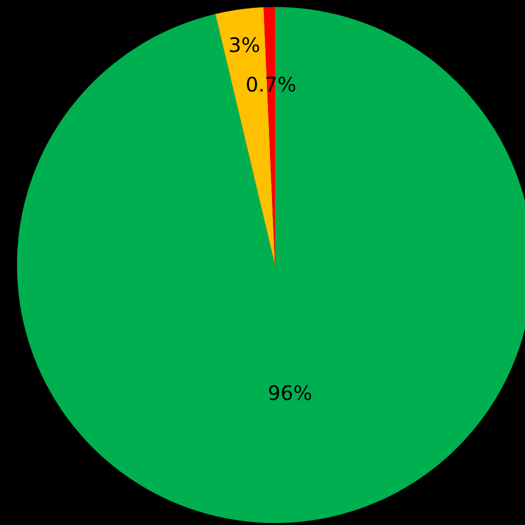 The image size is (525, 525). Describe the element at coordinates (290, 393) in the screenshot. I see `data-label: 96%` at that location.